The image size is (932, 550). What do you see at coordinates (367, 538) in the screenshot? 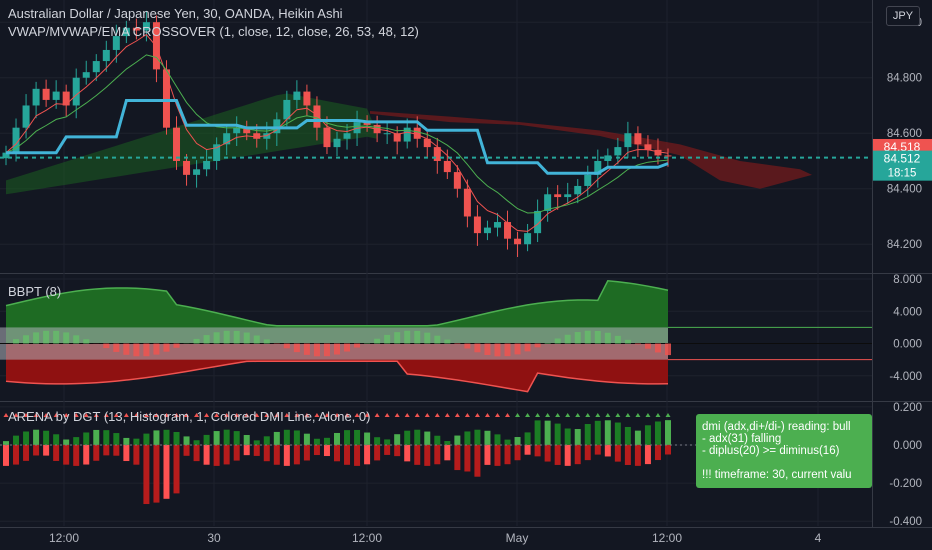
I see `time-tick-label: 12:00` at bounding box center [367, 538].